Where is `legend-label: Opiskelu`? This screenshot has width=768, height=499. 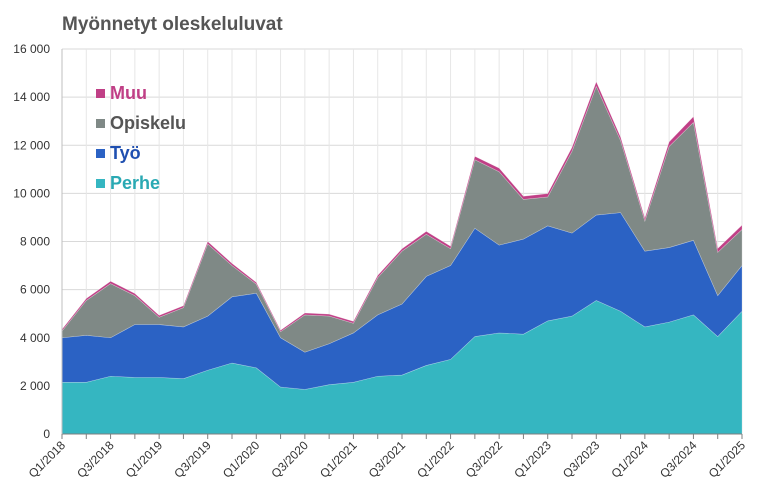 legend-label: Opiskelu is located at coordinates (148, 122).